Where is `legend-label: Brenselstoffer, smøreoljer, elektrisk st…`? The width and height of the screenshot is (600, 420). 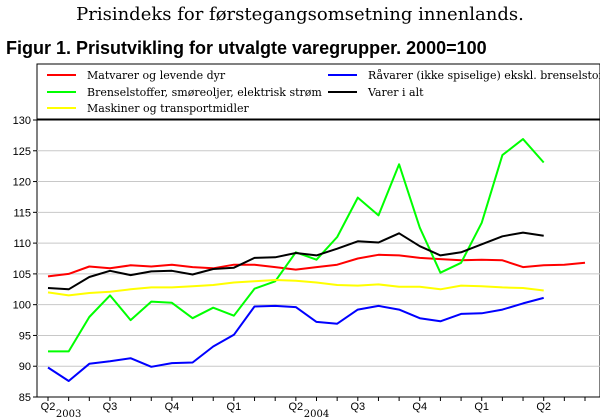 legend-label: Brenselstoffer, smøreoljer, elektrisk st… is located at coordinates (204, 92).